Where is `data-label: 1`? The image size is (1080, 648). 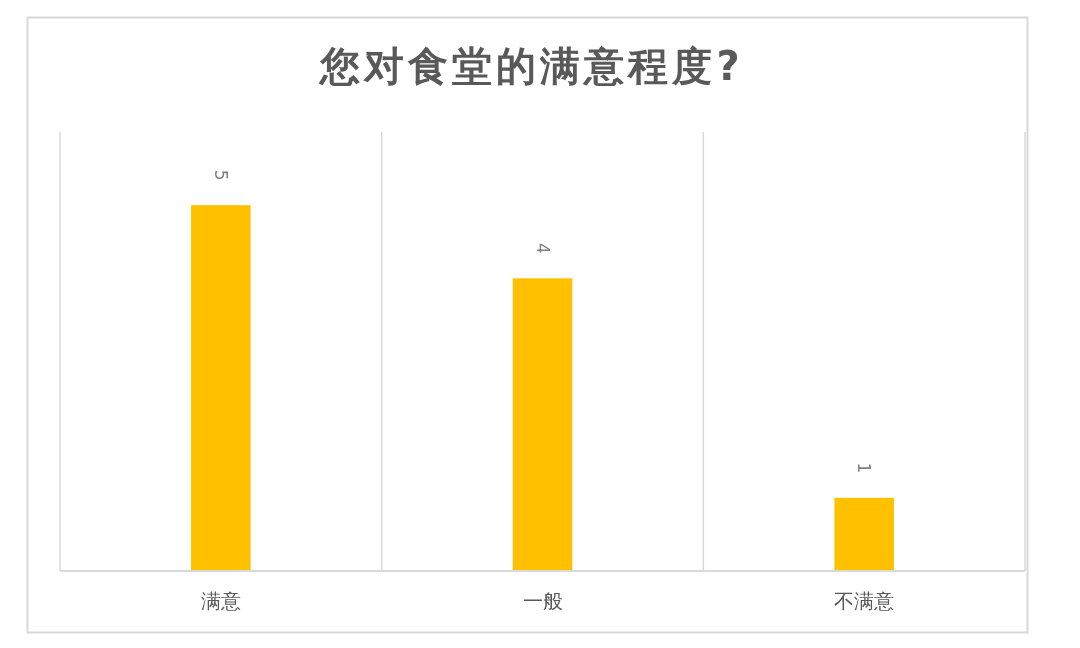
data-label: 1 is located at coordinates (864, 468).